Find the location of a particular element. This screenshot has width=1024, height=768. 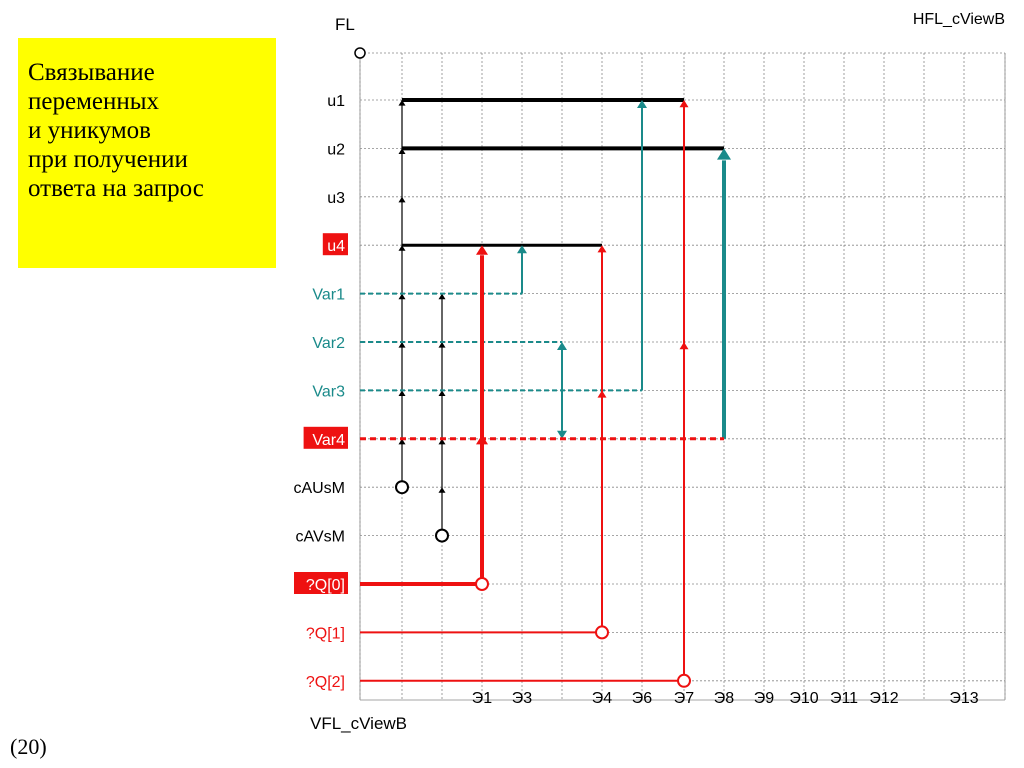

bottom-label: VFL_cViewB is located at coordinates (358, 723).